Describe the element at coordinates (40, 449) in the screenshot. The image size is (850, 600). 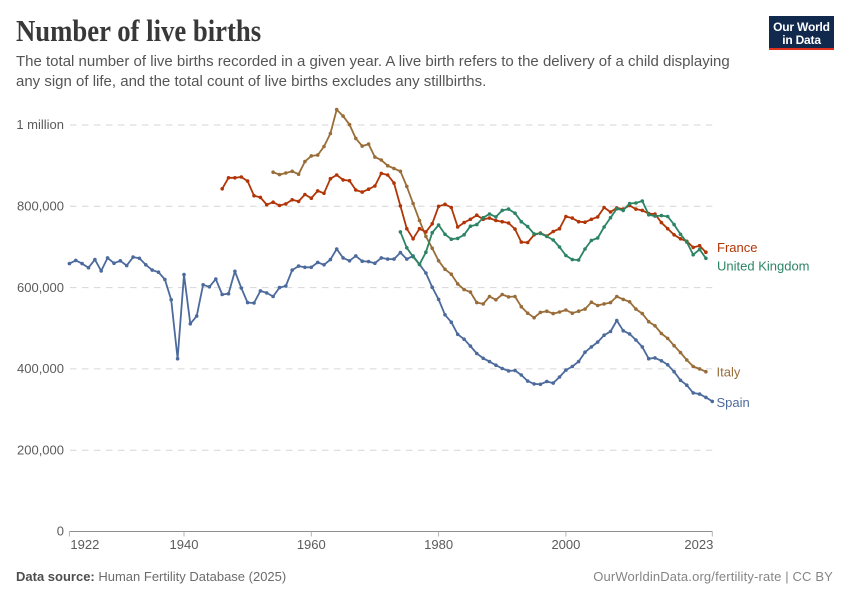
I see `svg-text: 200,000` at that location.